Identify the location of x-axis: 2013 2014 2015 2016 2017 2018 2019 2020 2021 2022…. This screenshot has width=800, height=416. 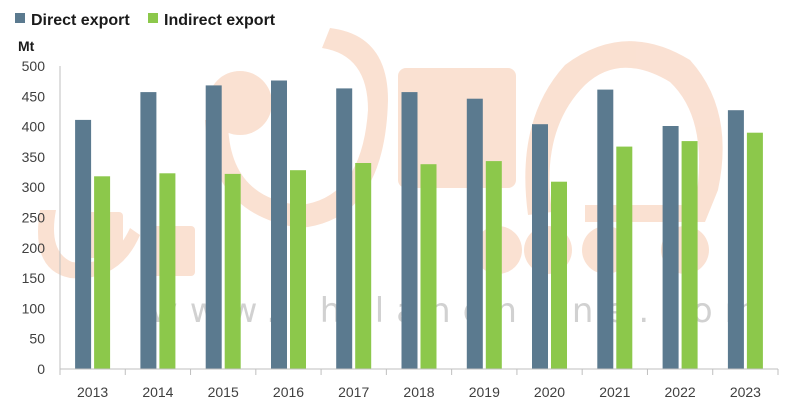
(419, 384).